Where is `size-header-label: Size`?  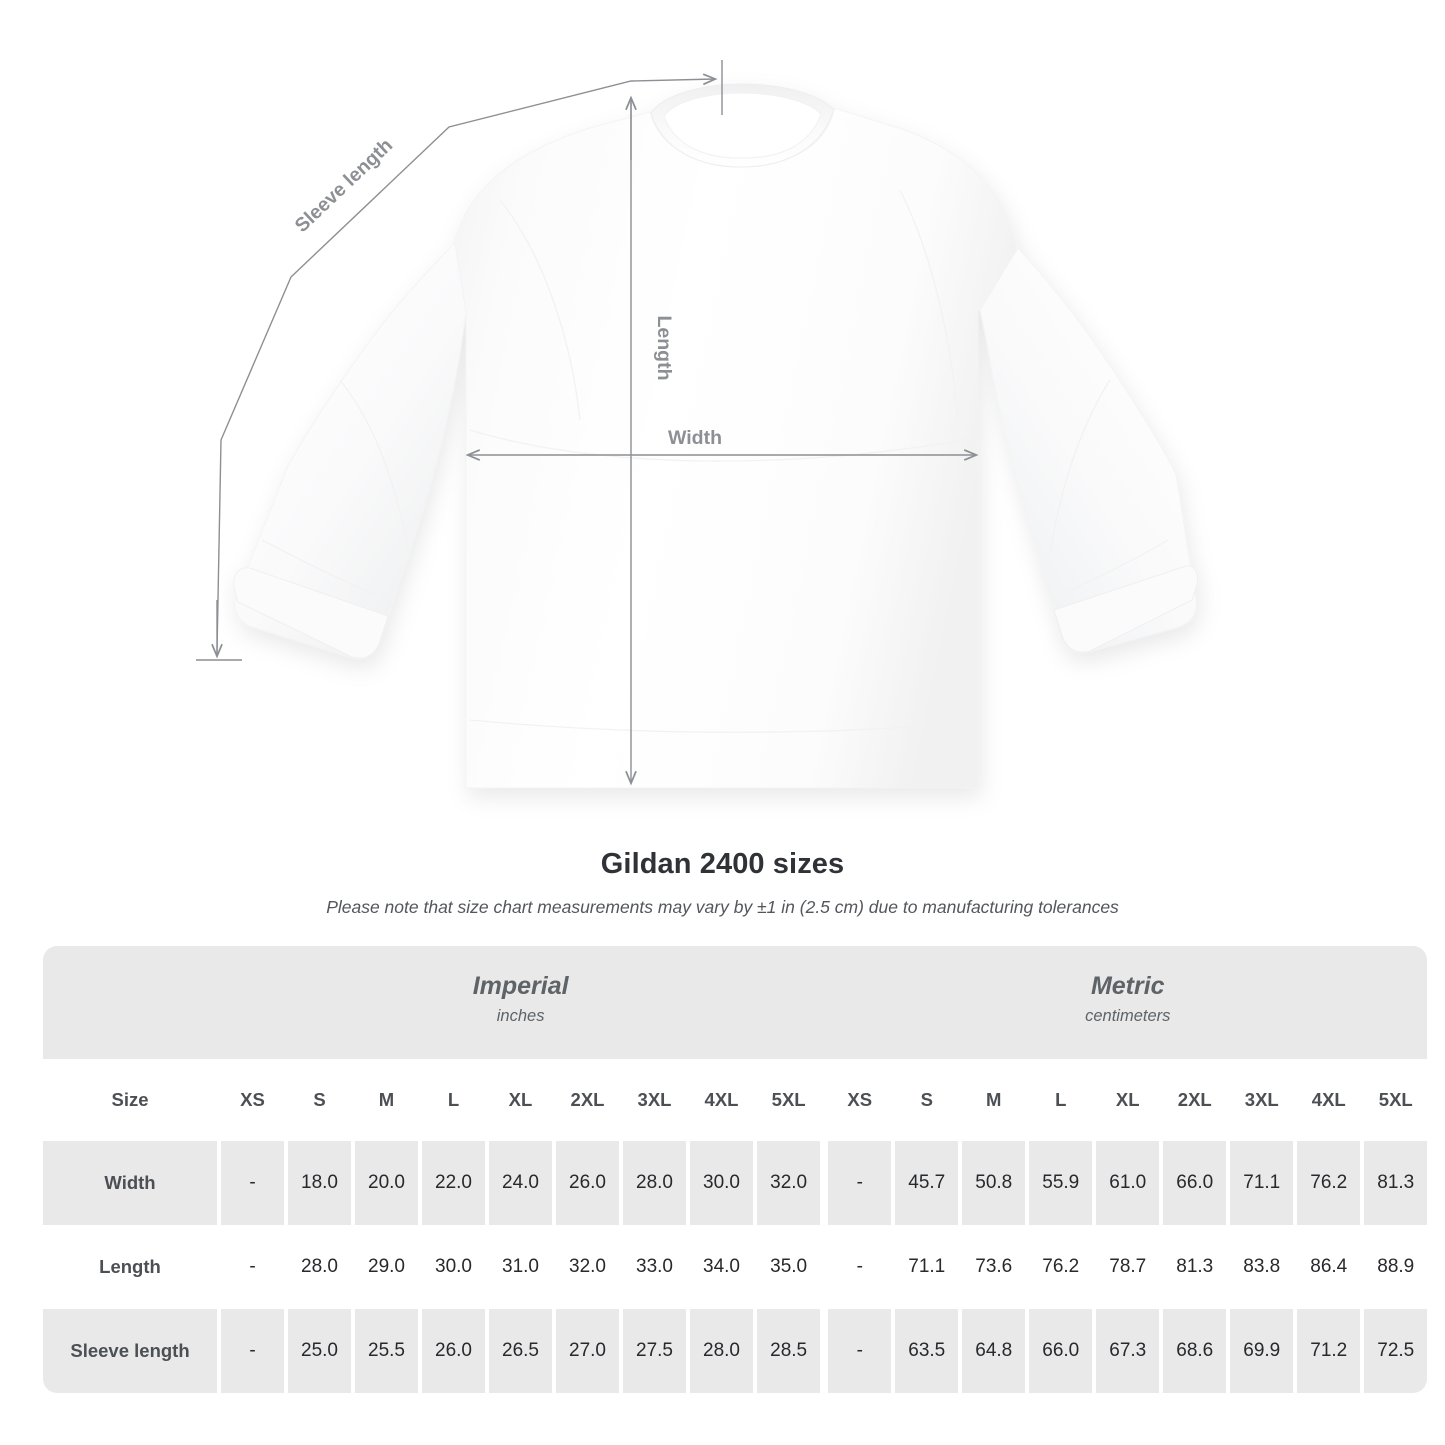 size-header-label: Size is located at coordinates (130, 1100).